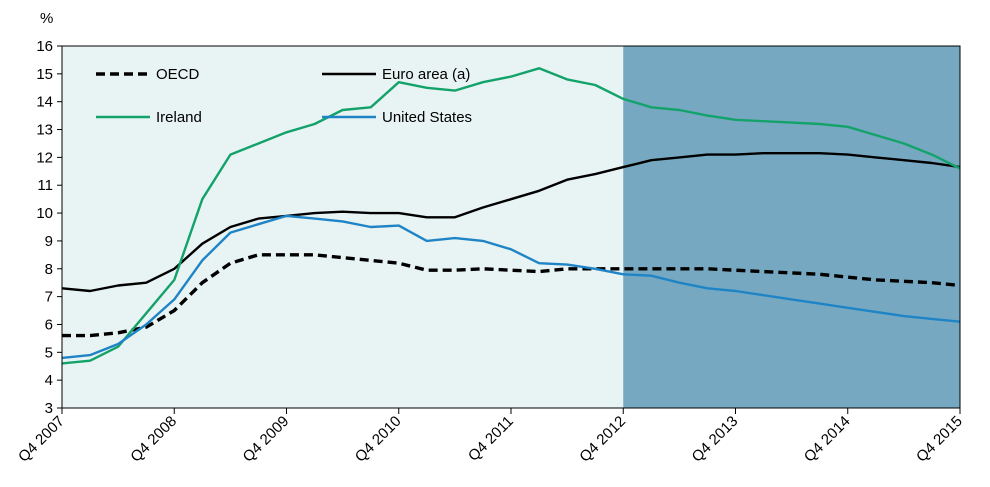  What do you see at coordinates (44, 74) in the screenshot?
I see `y-tick-label: 15` at bounding box center [44, 74].